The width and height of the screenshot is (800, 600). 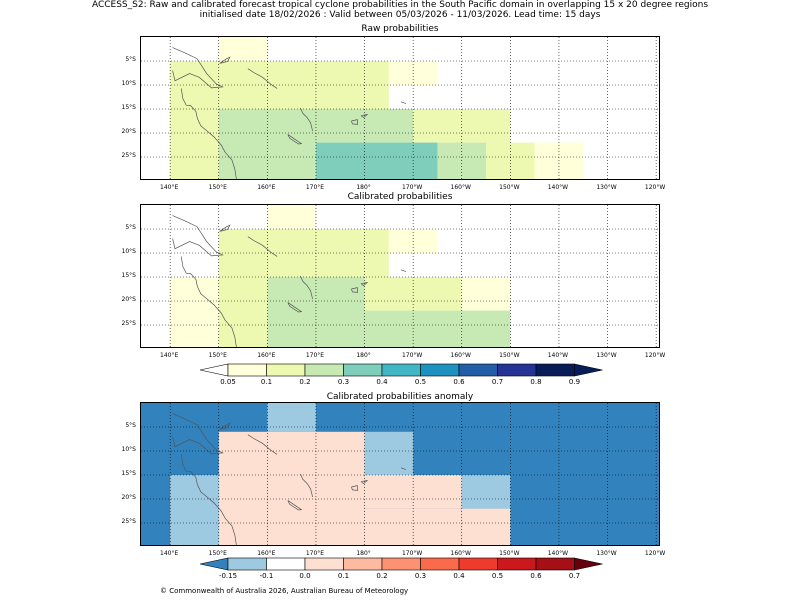 I want to click on colorbar-tick-label: 0.7, so click(x=574, y=576).